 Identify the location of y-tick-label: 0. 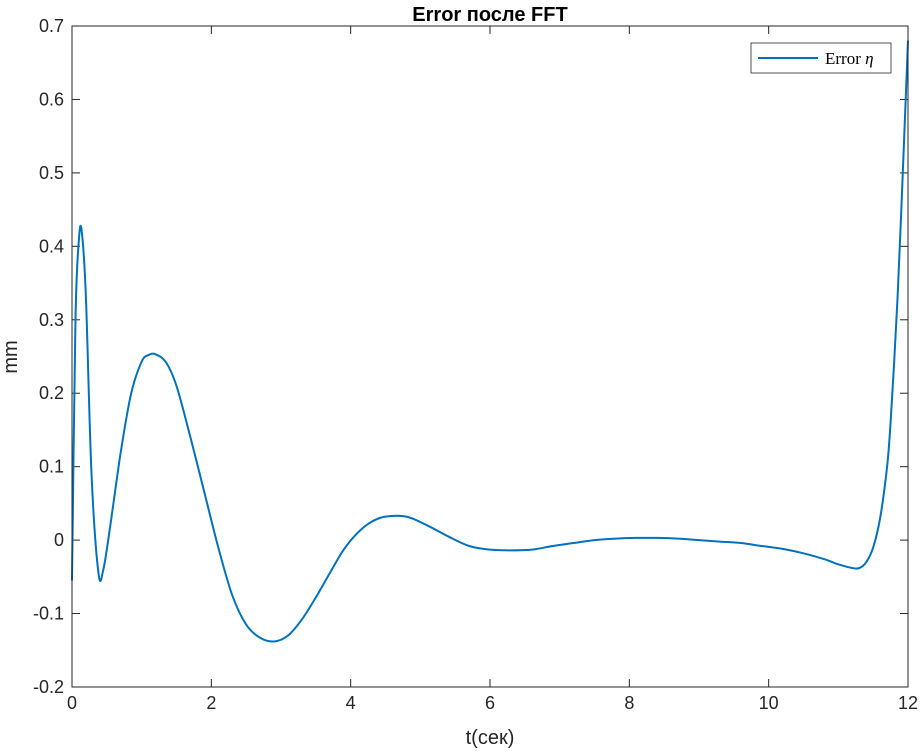
(59, 540).